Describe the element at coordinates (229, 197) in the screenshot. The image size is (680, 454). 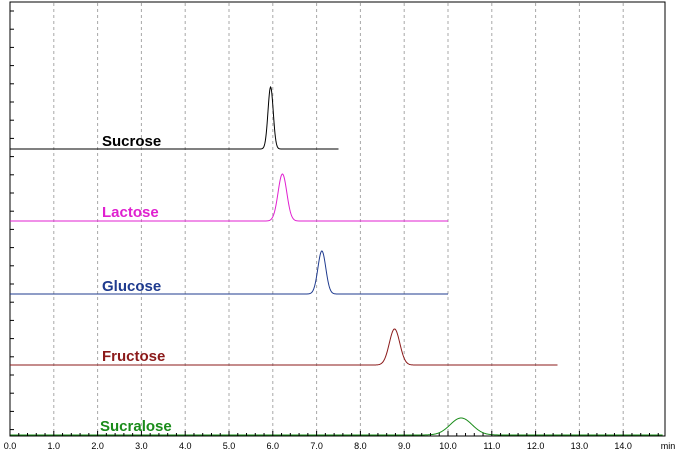
I see `trace-lactose` at that location.